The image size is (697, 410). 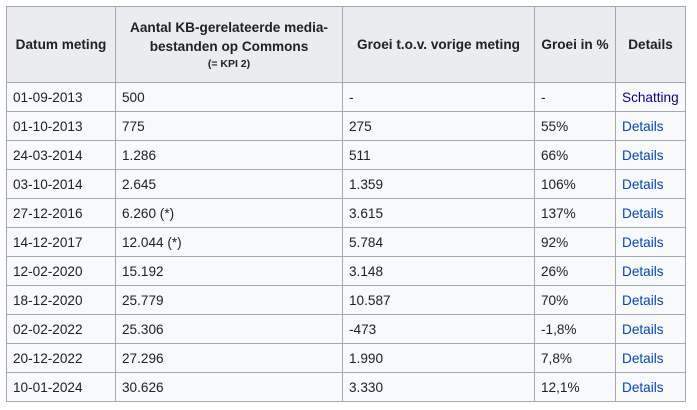 I want to click on header-date: Datum meting, so click(x=61, y=44).